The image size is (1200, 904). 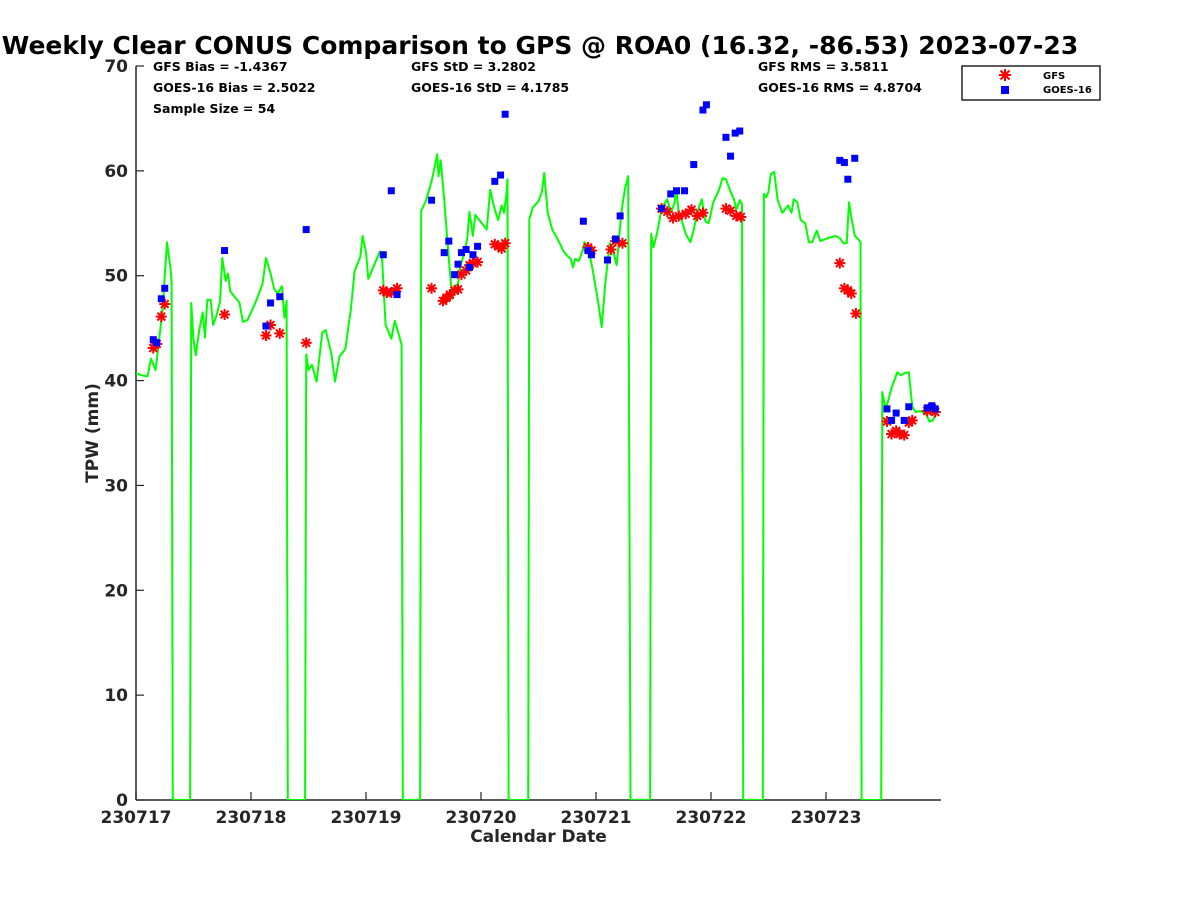 What do you see at coordinates (214, 108) in the screenshot?
I see `sample-size-text: Sample Size = 54` at bounding box center [214, 108].